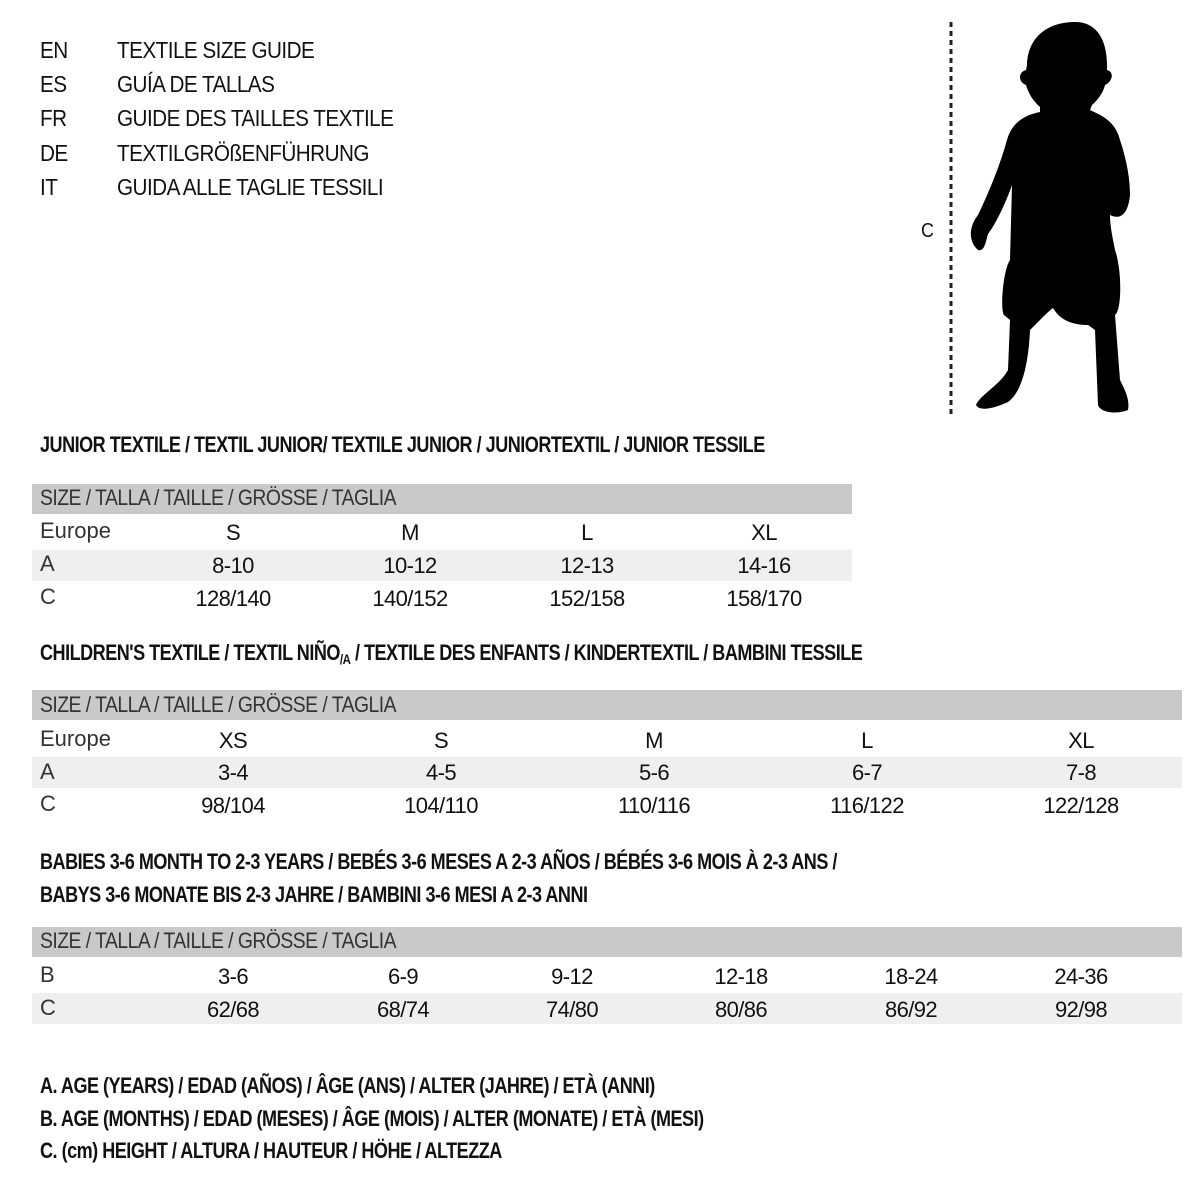 The width and height of the screenshot is (1200, 1200). What do you see at coordinates (1081, 976) in the screenshot?
I see `cell: 24-36` at bounding box center [1081, 976].